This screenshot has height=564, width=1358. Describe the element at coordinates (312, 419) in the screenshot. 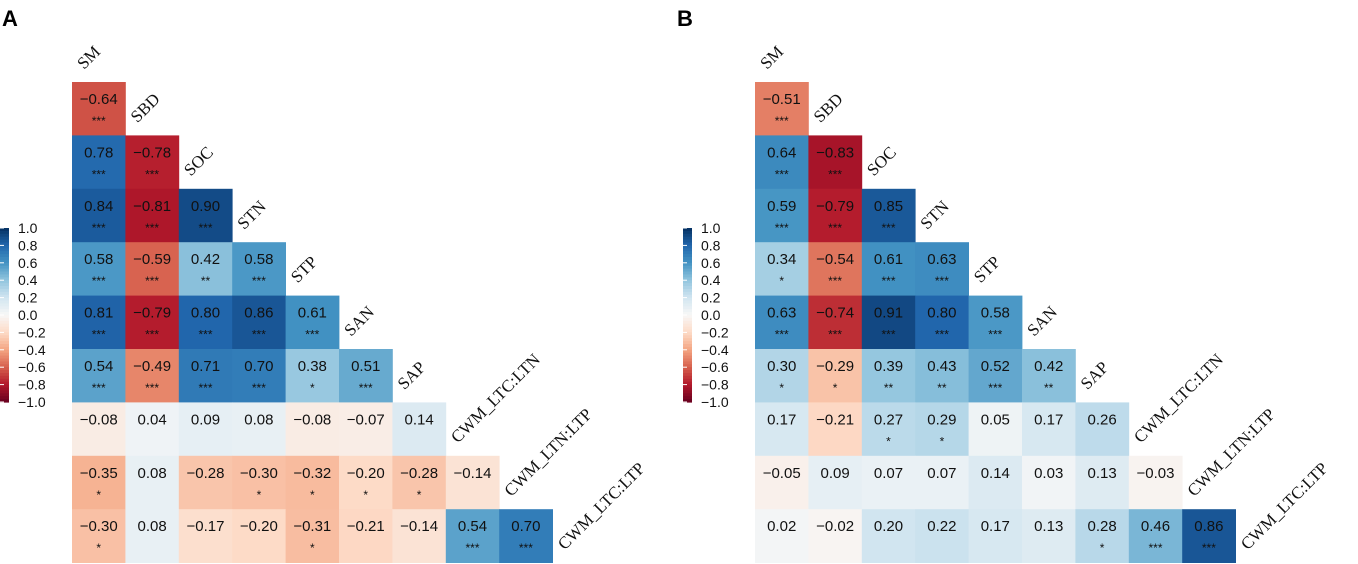

I see `cell-value: −0.08` at that location.